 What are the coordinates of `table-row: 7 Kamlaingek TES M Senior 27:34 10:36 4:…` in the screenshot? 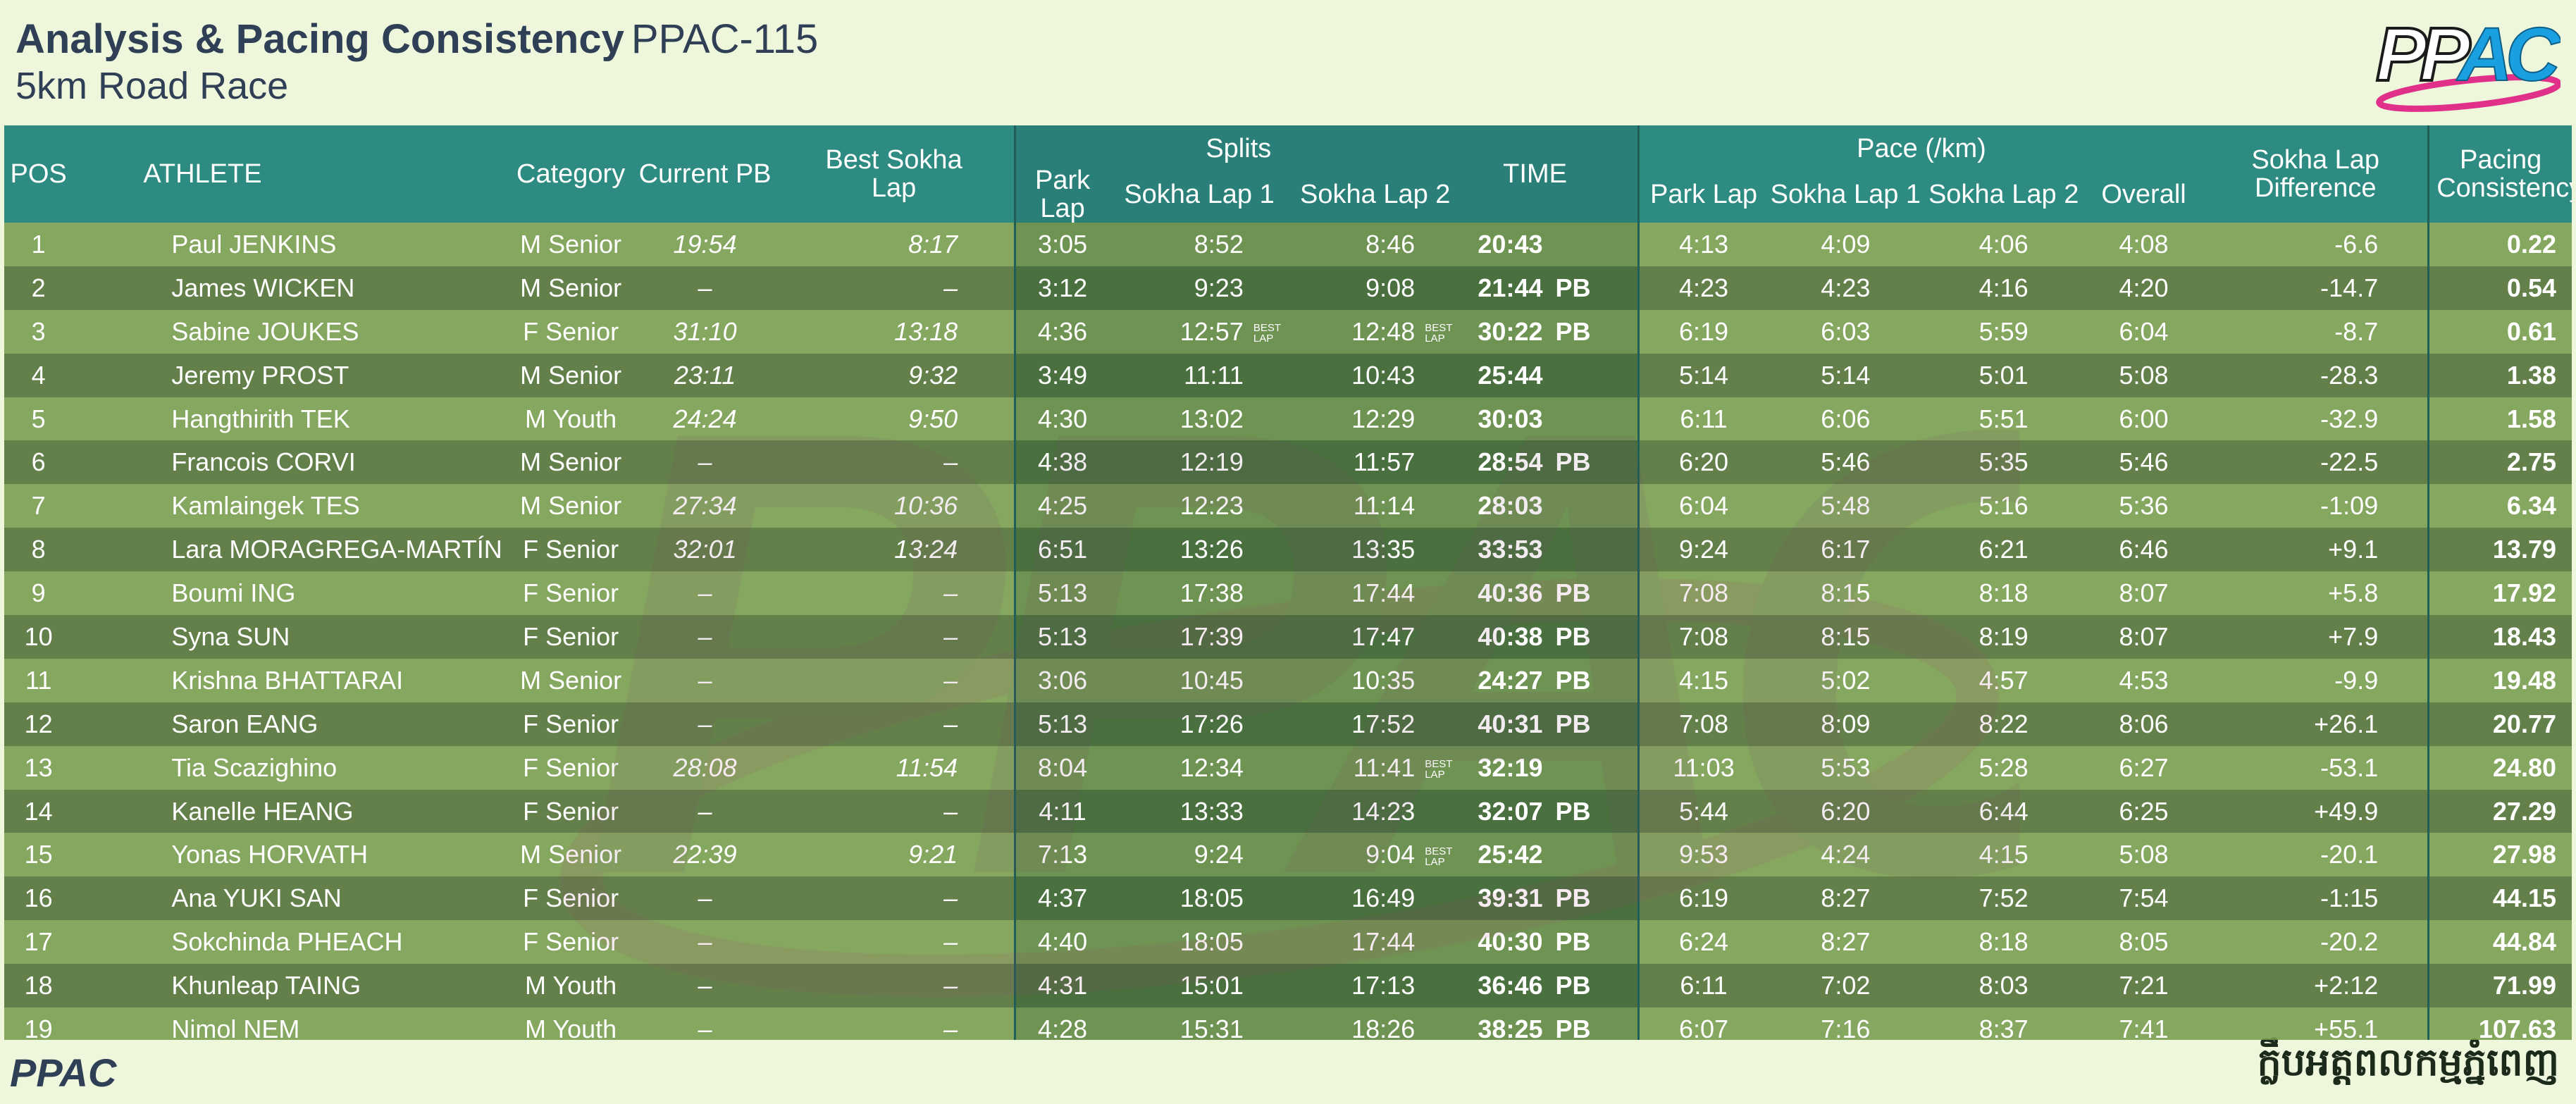 It's located at (1288, 506).